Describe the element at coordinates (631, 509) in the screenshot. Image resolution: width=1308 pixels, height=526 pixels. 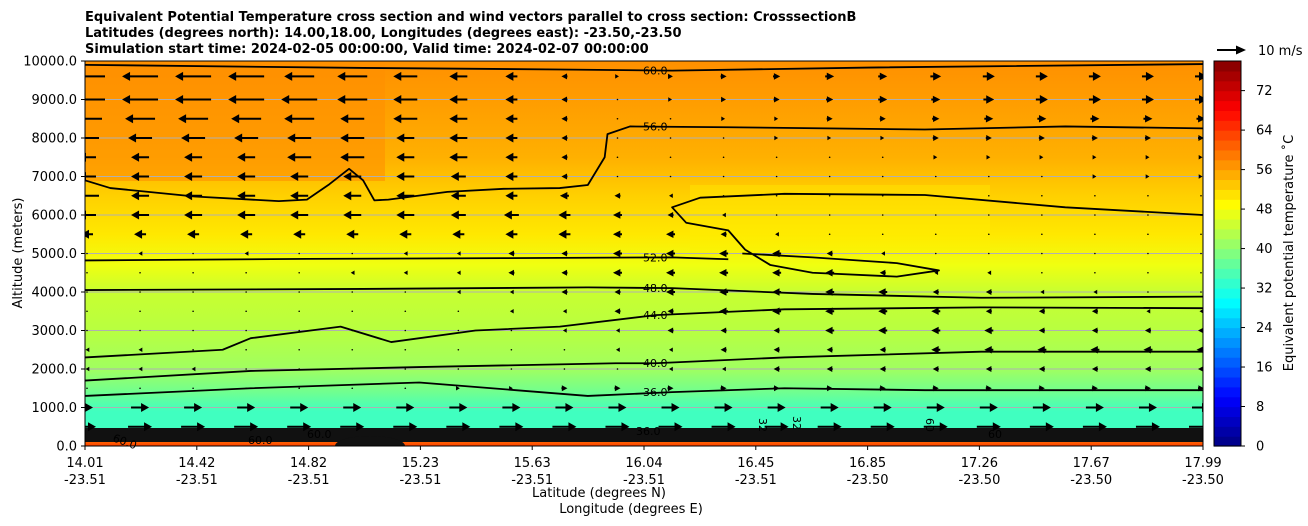
I see `x-axis-label-longitude: Longitude (degrees E)` at that location.